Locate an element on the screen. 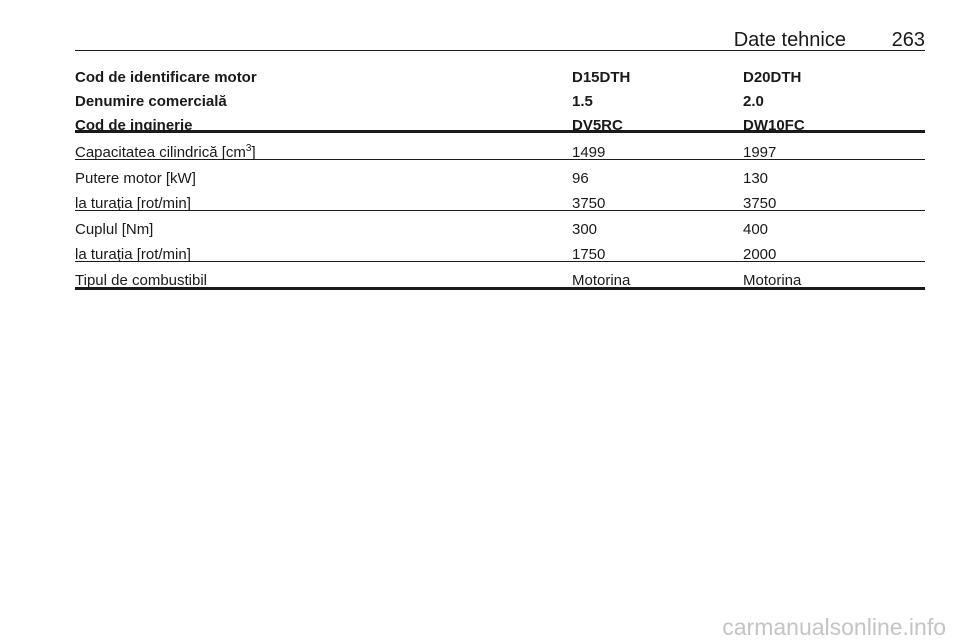  cell: Cuplul [Nm] is located at coordinates (114, 229).